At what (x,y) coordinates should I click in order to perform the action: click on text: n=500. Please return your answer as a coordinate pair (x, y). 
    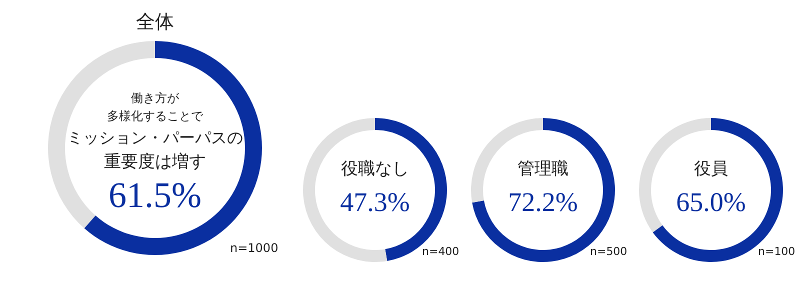
    Looking at the image, I should click on (609, 251).